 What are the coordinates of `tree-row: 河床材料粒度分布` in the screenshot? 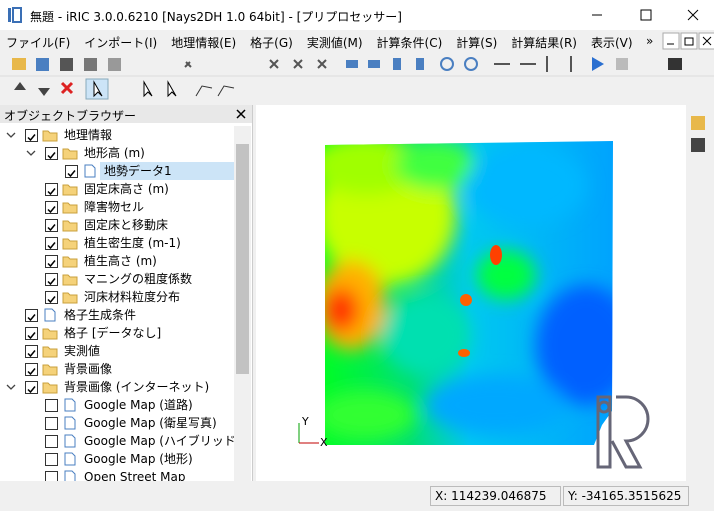 It's located at (117, 297).